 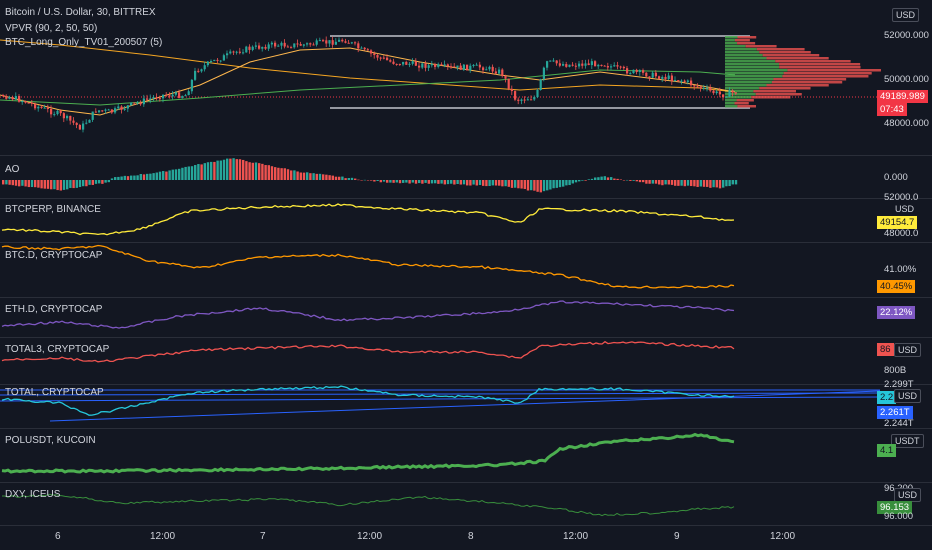 I want to click on legend-strategy: BTC_Long_Only_TV01_200507 (5), so click(x=84, y=42).